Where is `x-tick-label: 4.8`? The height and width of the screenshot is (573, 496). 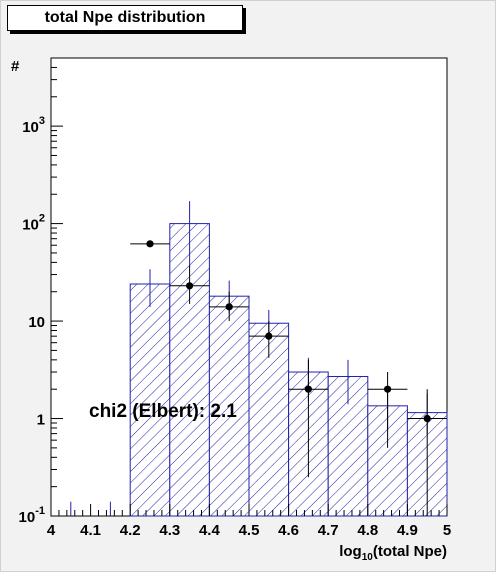 x-tick-label: 4.8 is located at coordinates (367, 530).